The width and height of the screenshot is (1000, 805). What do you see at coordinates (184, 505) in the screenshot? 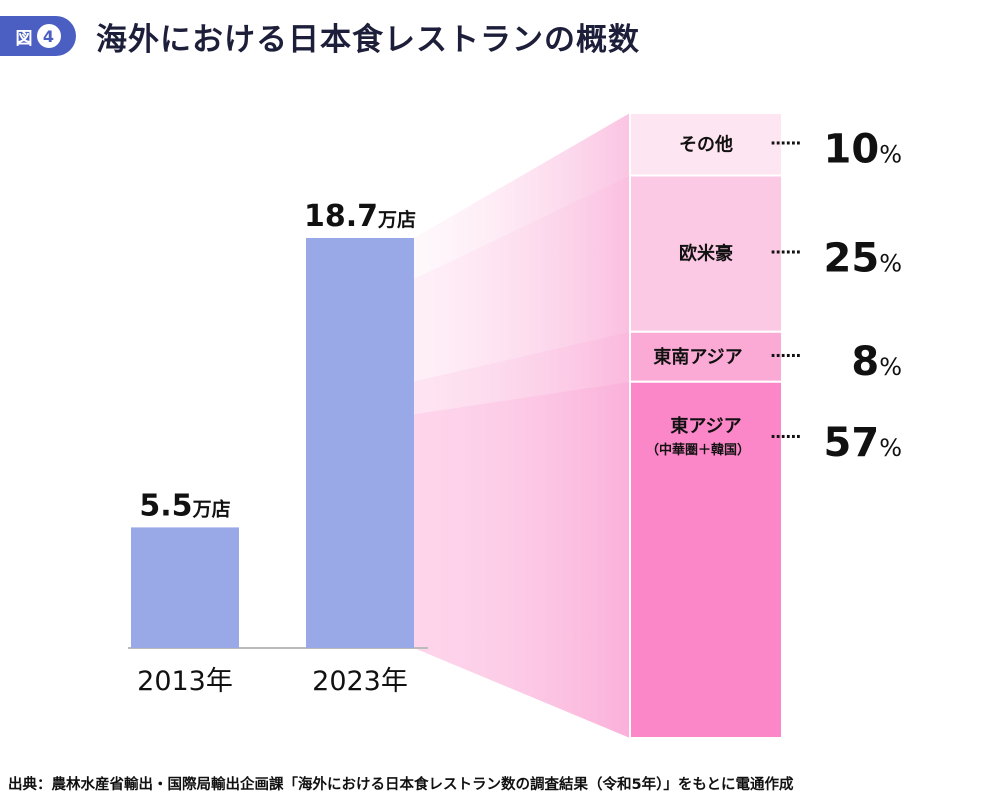
I see `bar-value-label: 5.5万店` at bounding box center [184, 505].